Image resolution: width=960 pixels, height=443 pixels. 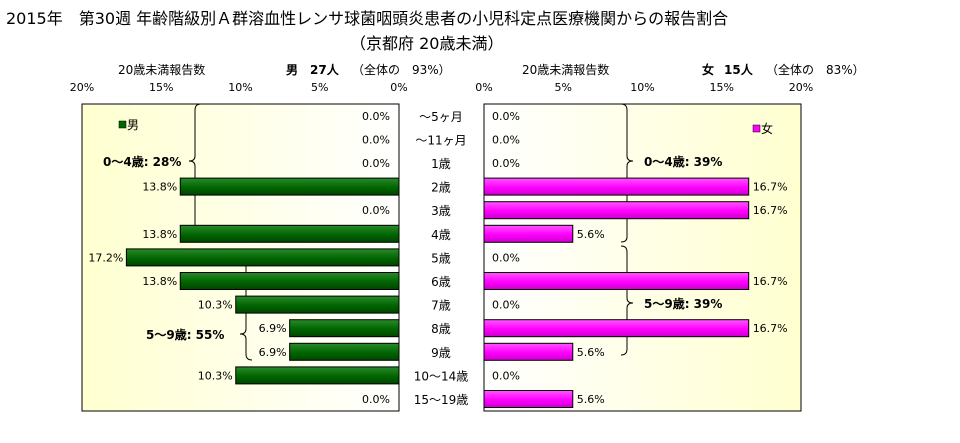 I want to click on male-x-tick-label: 10%, so click(x=240, y=87).